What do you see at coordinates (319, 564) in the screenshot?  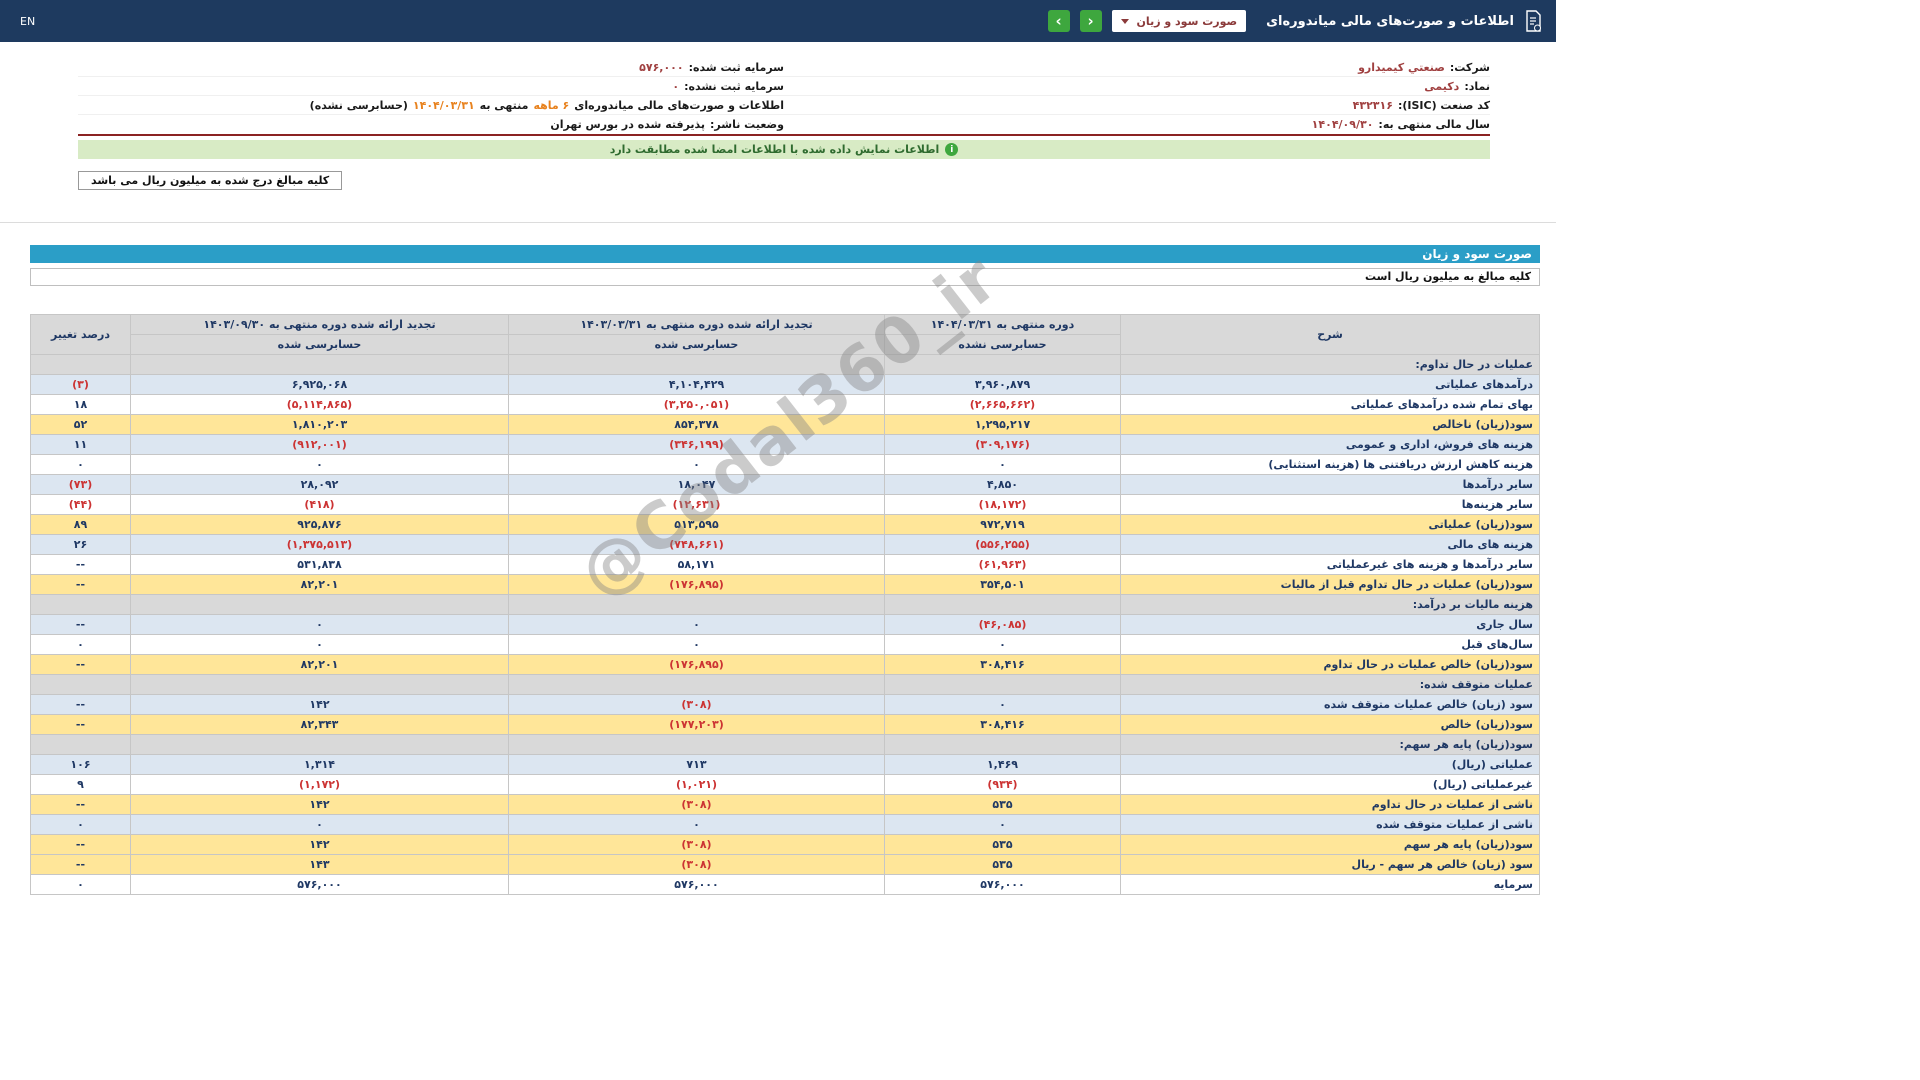 I see `value-cell: ۵۳۱,۸۳۸` at bounding box center [319, 564].